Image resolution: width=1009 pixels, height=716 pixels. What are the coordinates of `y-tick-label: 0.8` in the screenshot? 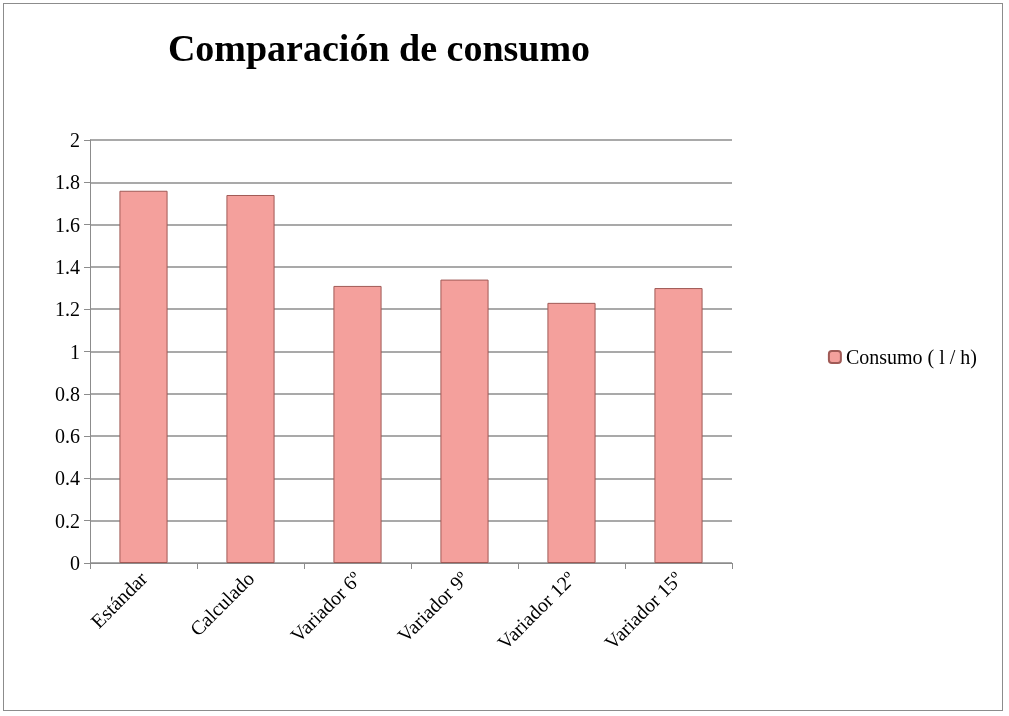 It's located at (67, 393).